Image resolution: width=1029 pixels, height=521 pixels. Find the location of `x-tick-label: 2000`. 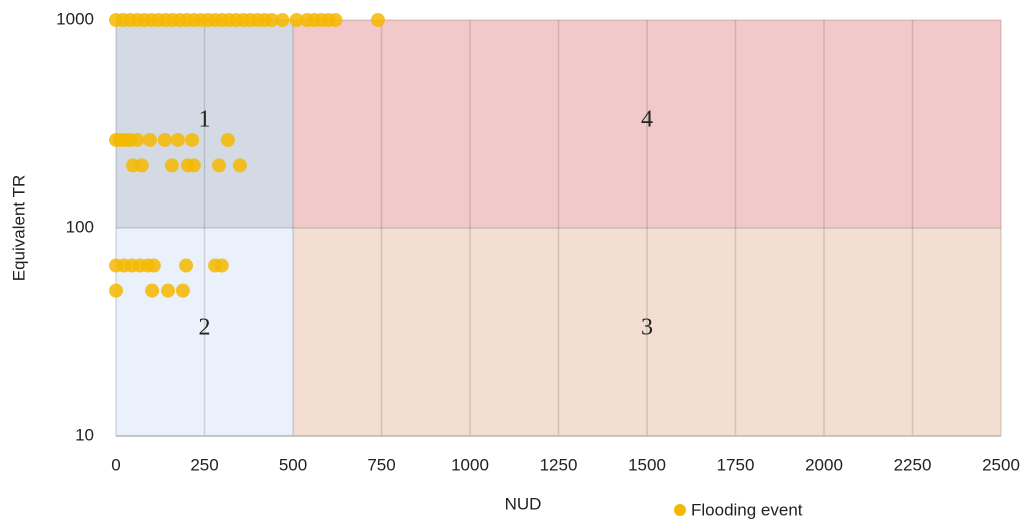

x-tick-label: 2000 is located at coordinates (824, 464).